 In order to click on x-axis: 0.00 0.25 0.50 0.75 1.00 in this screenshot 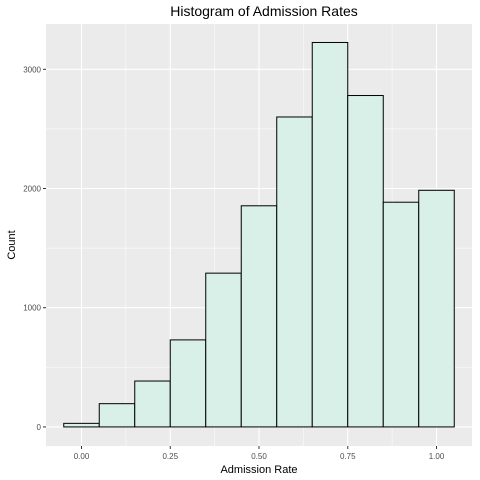, I will do `click(259, 453)`.